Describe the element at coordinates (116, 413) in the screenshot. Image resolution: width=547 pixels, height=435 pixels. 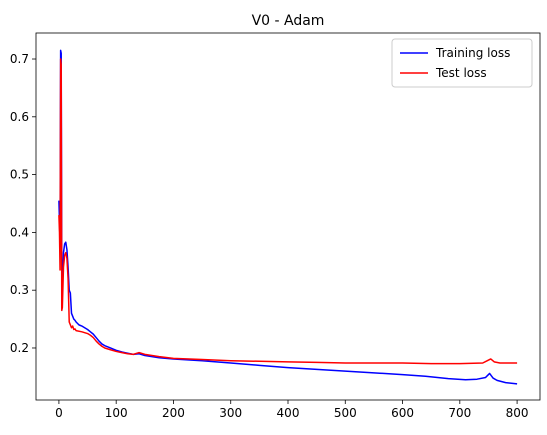
I see `x-tick-label-100: 100` at that location.